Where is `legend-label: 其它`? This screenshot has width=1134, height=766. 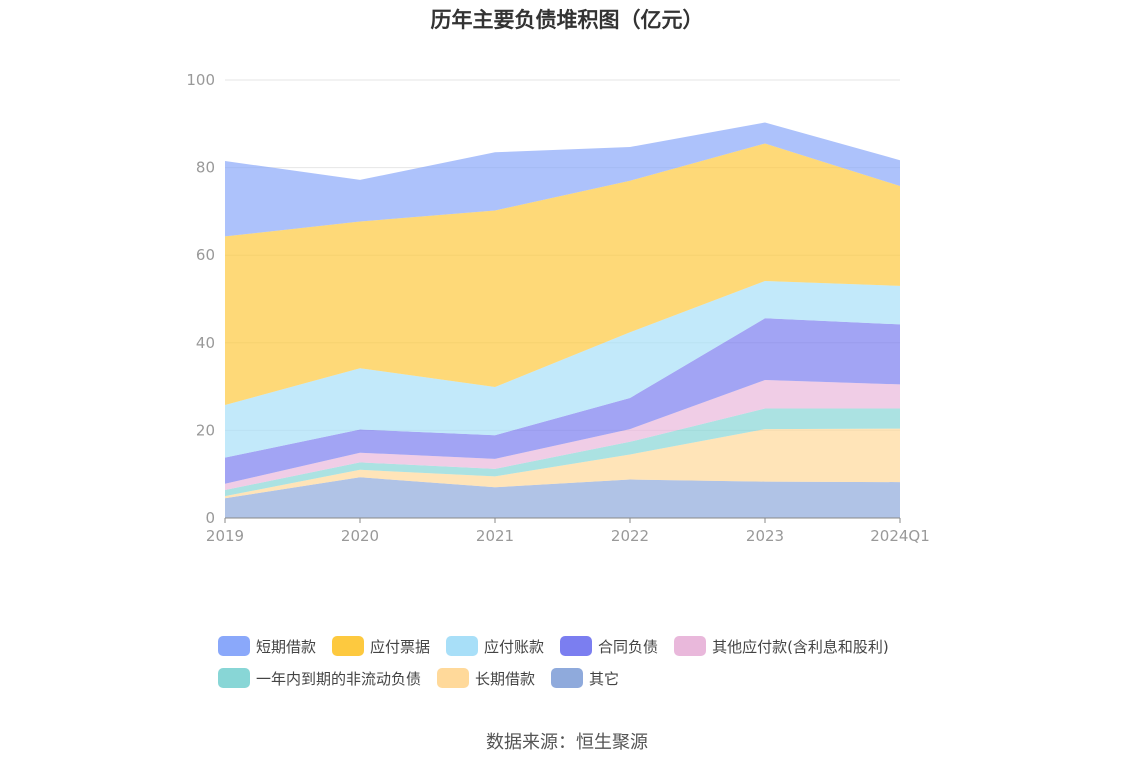
legend-label: 其它 is located at coordinates (604, 678).